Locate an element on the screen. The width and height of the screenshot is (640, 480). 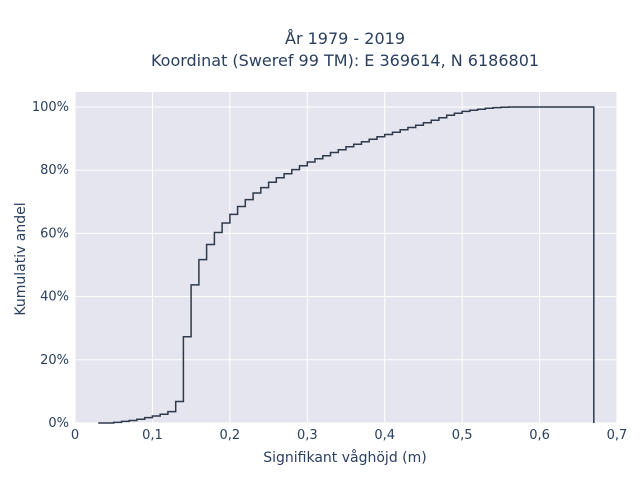
x-tick-label: 0,6 is located at coordinates (539, 435).